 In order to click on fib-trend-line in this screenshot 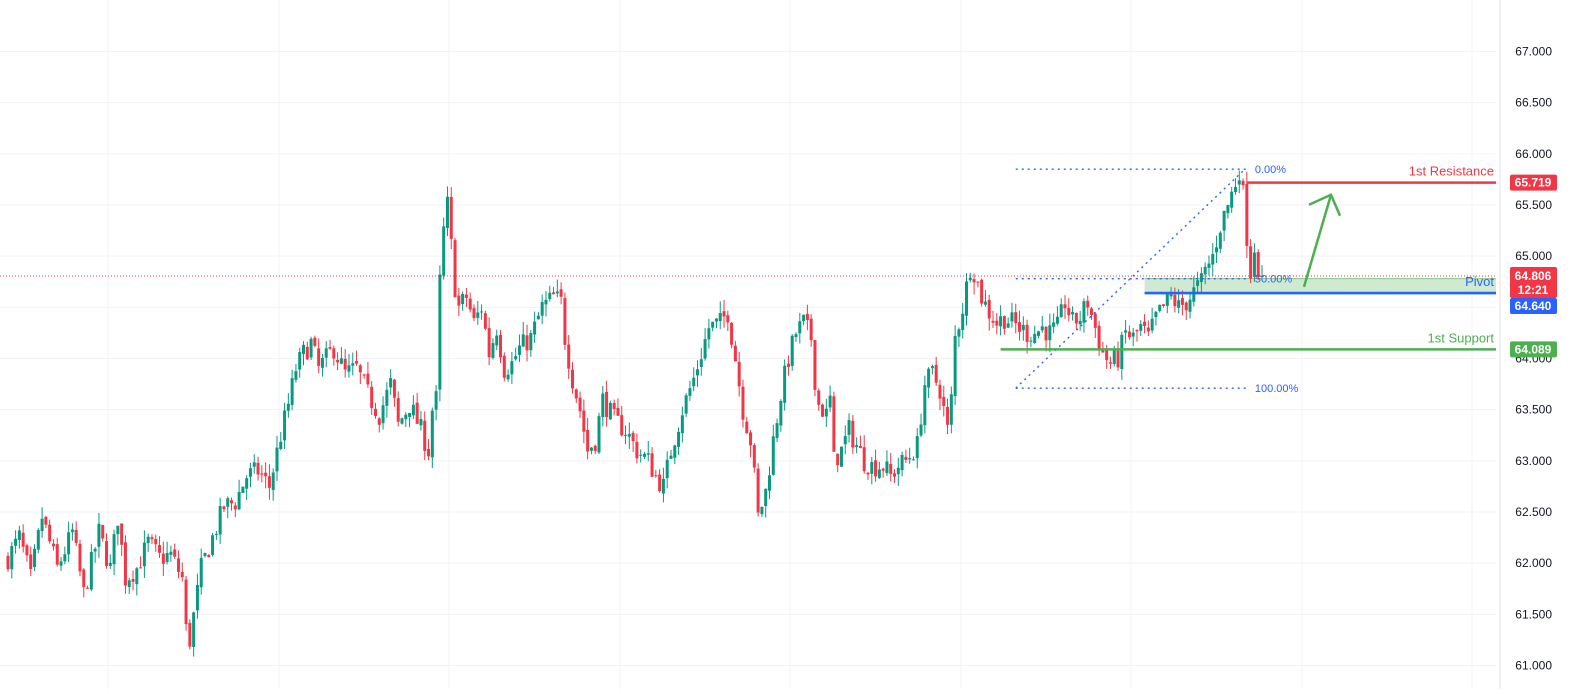, I will do `click(1130, 278)`.